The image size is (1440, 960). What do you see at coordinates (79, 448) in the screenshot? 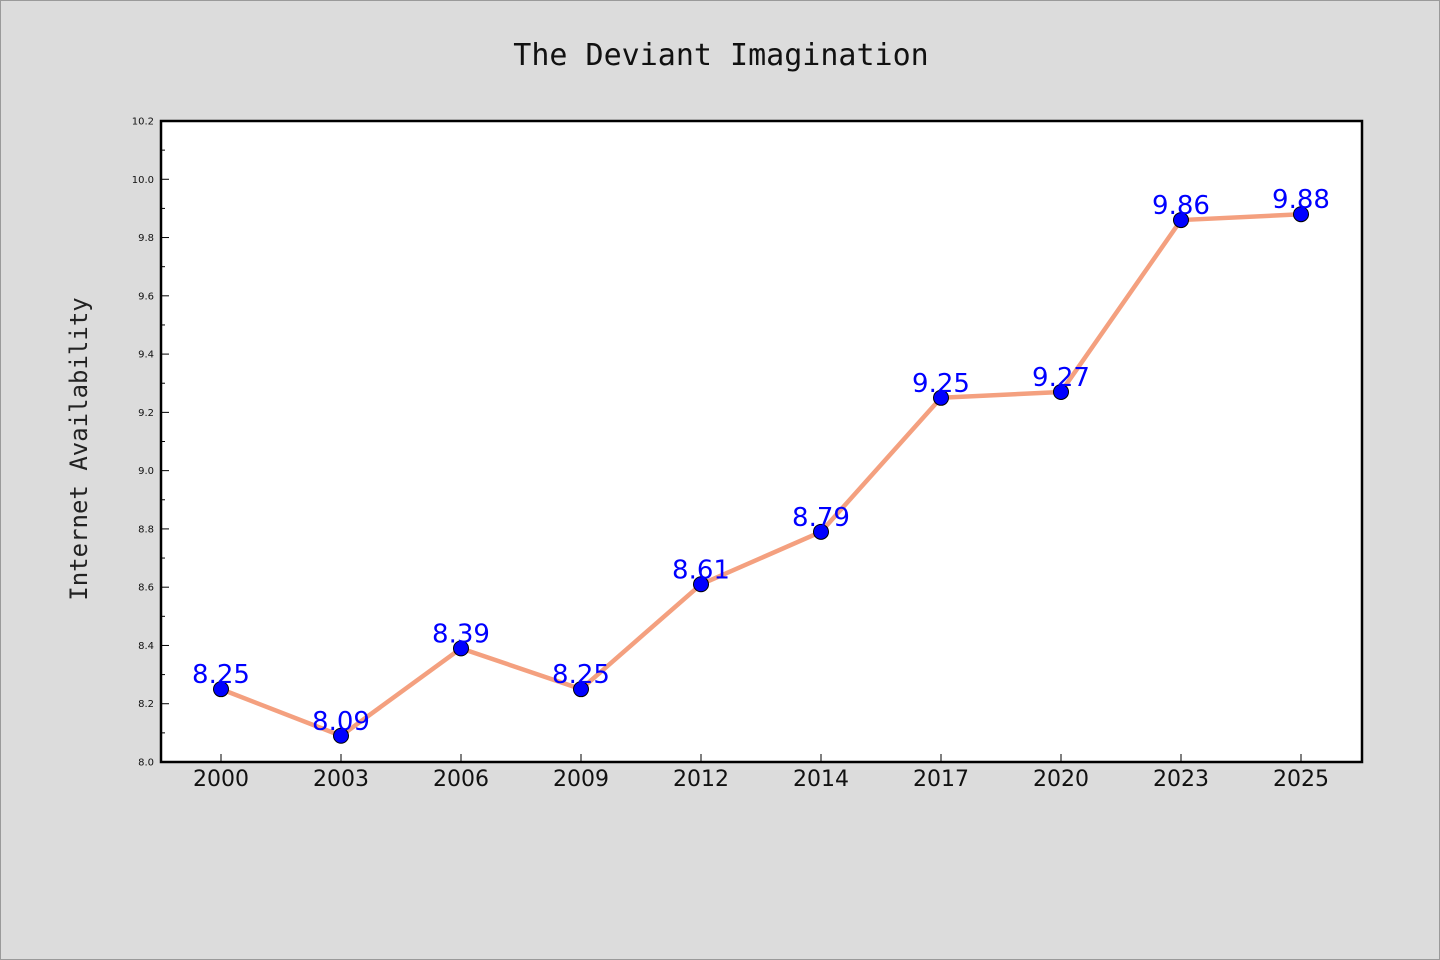
I see `y-axis-label: Internet Availability` at bounding box center [79, 448].